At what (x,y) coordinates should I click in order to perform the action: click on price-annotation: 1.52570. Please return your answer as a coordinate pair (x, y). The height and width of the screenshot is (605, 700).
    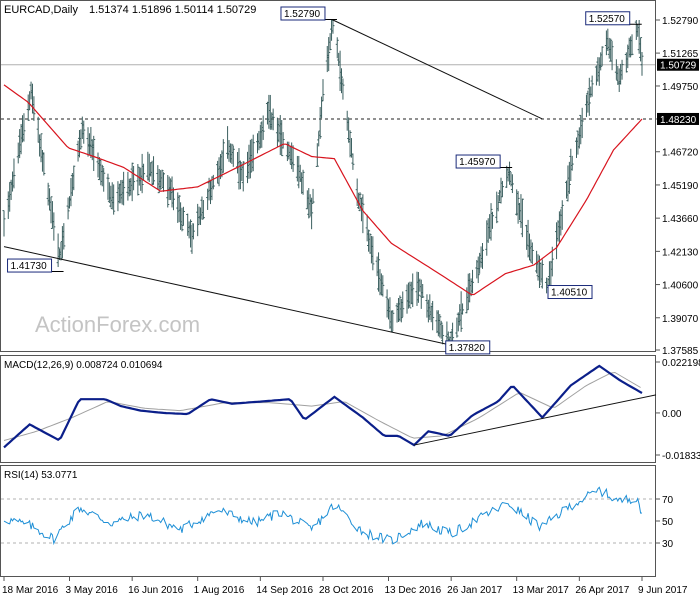
    Looking at the image, I should click on (613, 18).